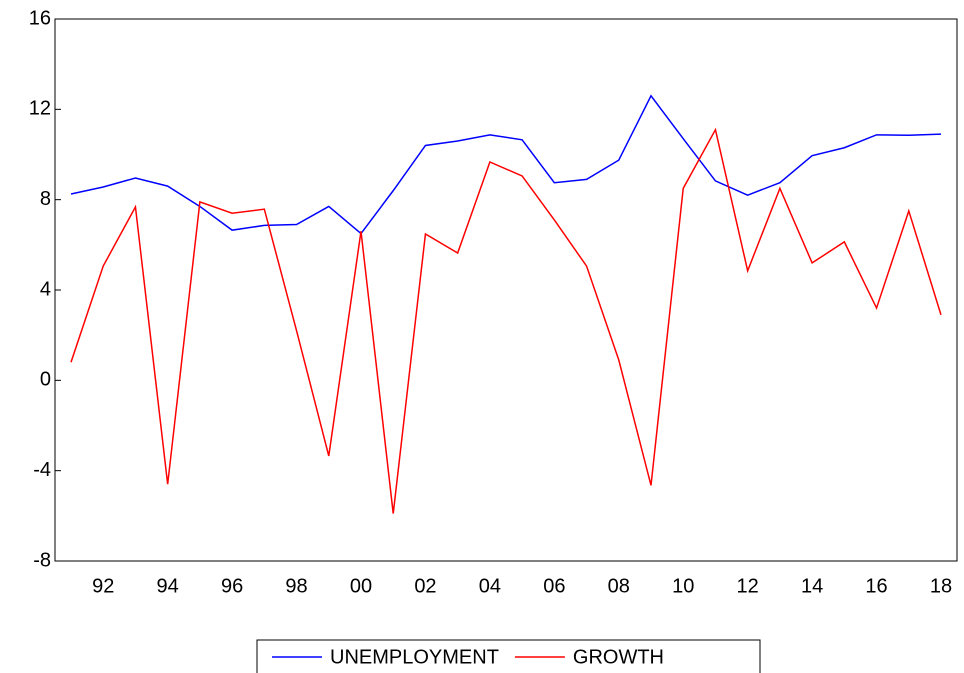 Image resolution: width=964 pixels, height=673 pixels. What do you see at coordinates (232, 586) in the screenshot?
I see `x-tick-label: 96` at bounding box center [232, 586].